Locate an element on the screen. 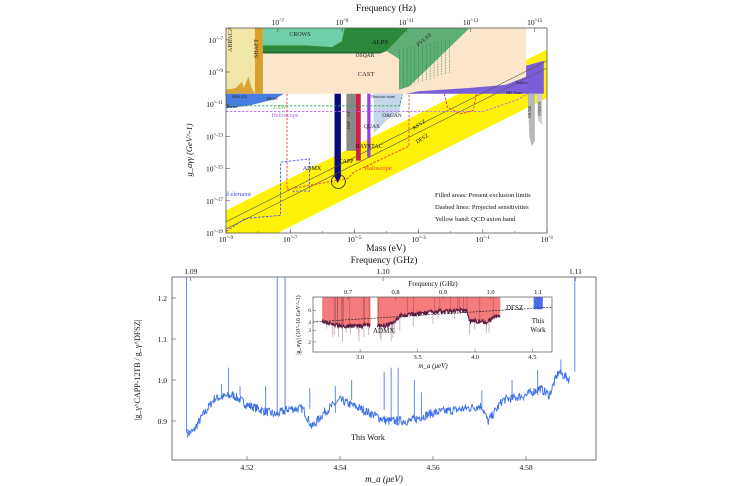  region-label-lumped: Lumped element is located at coordinates (229, 194).